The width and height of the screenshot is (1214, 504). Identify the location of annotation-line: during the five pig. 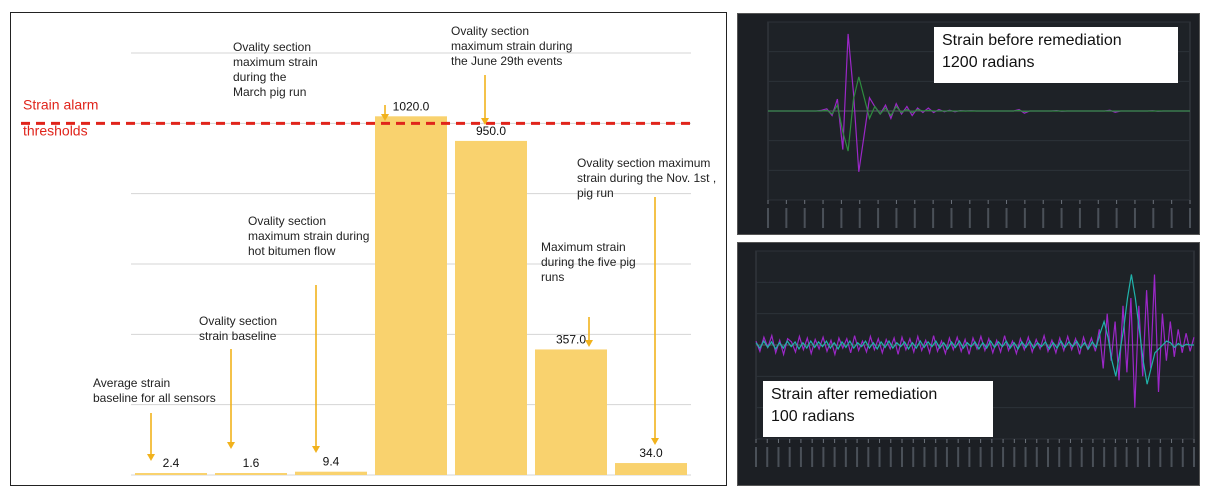
(588, 262).